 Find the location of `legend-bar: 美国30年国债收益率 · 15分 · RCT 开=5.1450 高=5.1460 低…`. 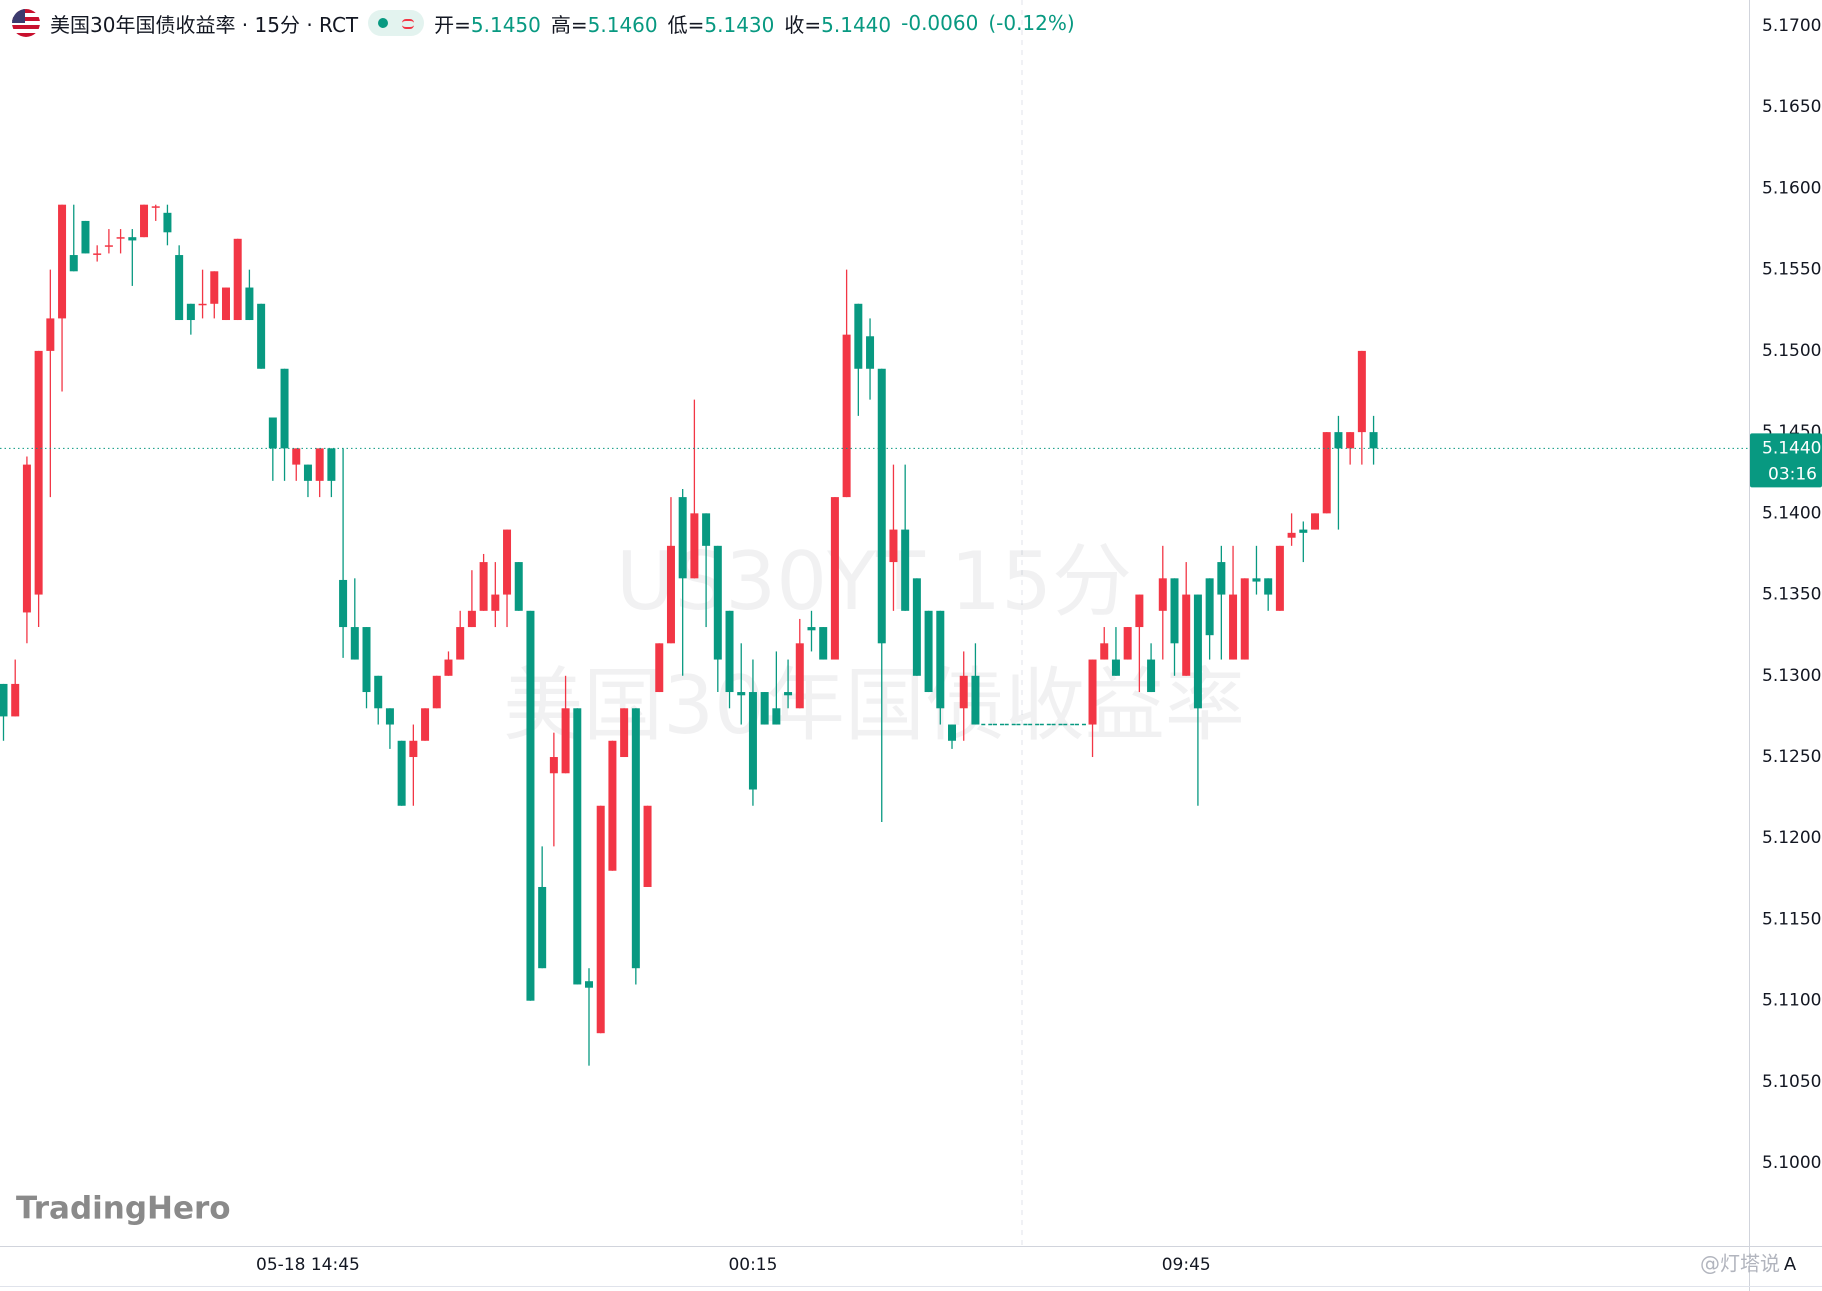

legend-bar: 美国30年国债收益率 · 15分 · RCT 开=5.1450 高=5.1460 低… is located at coordinates (543, 23).